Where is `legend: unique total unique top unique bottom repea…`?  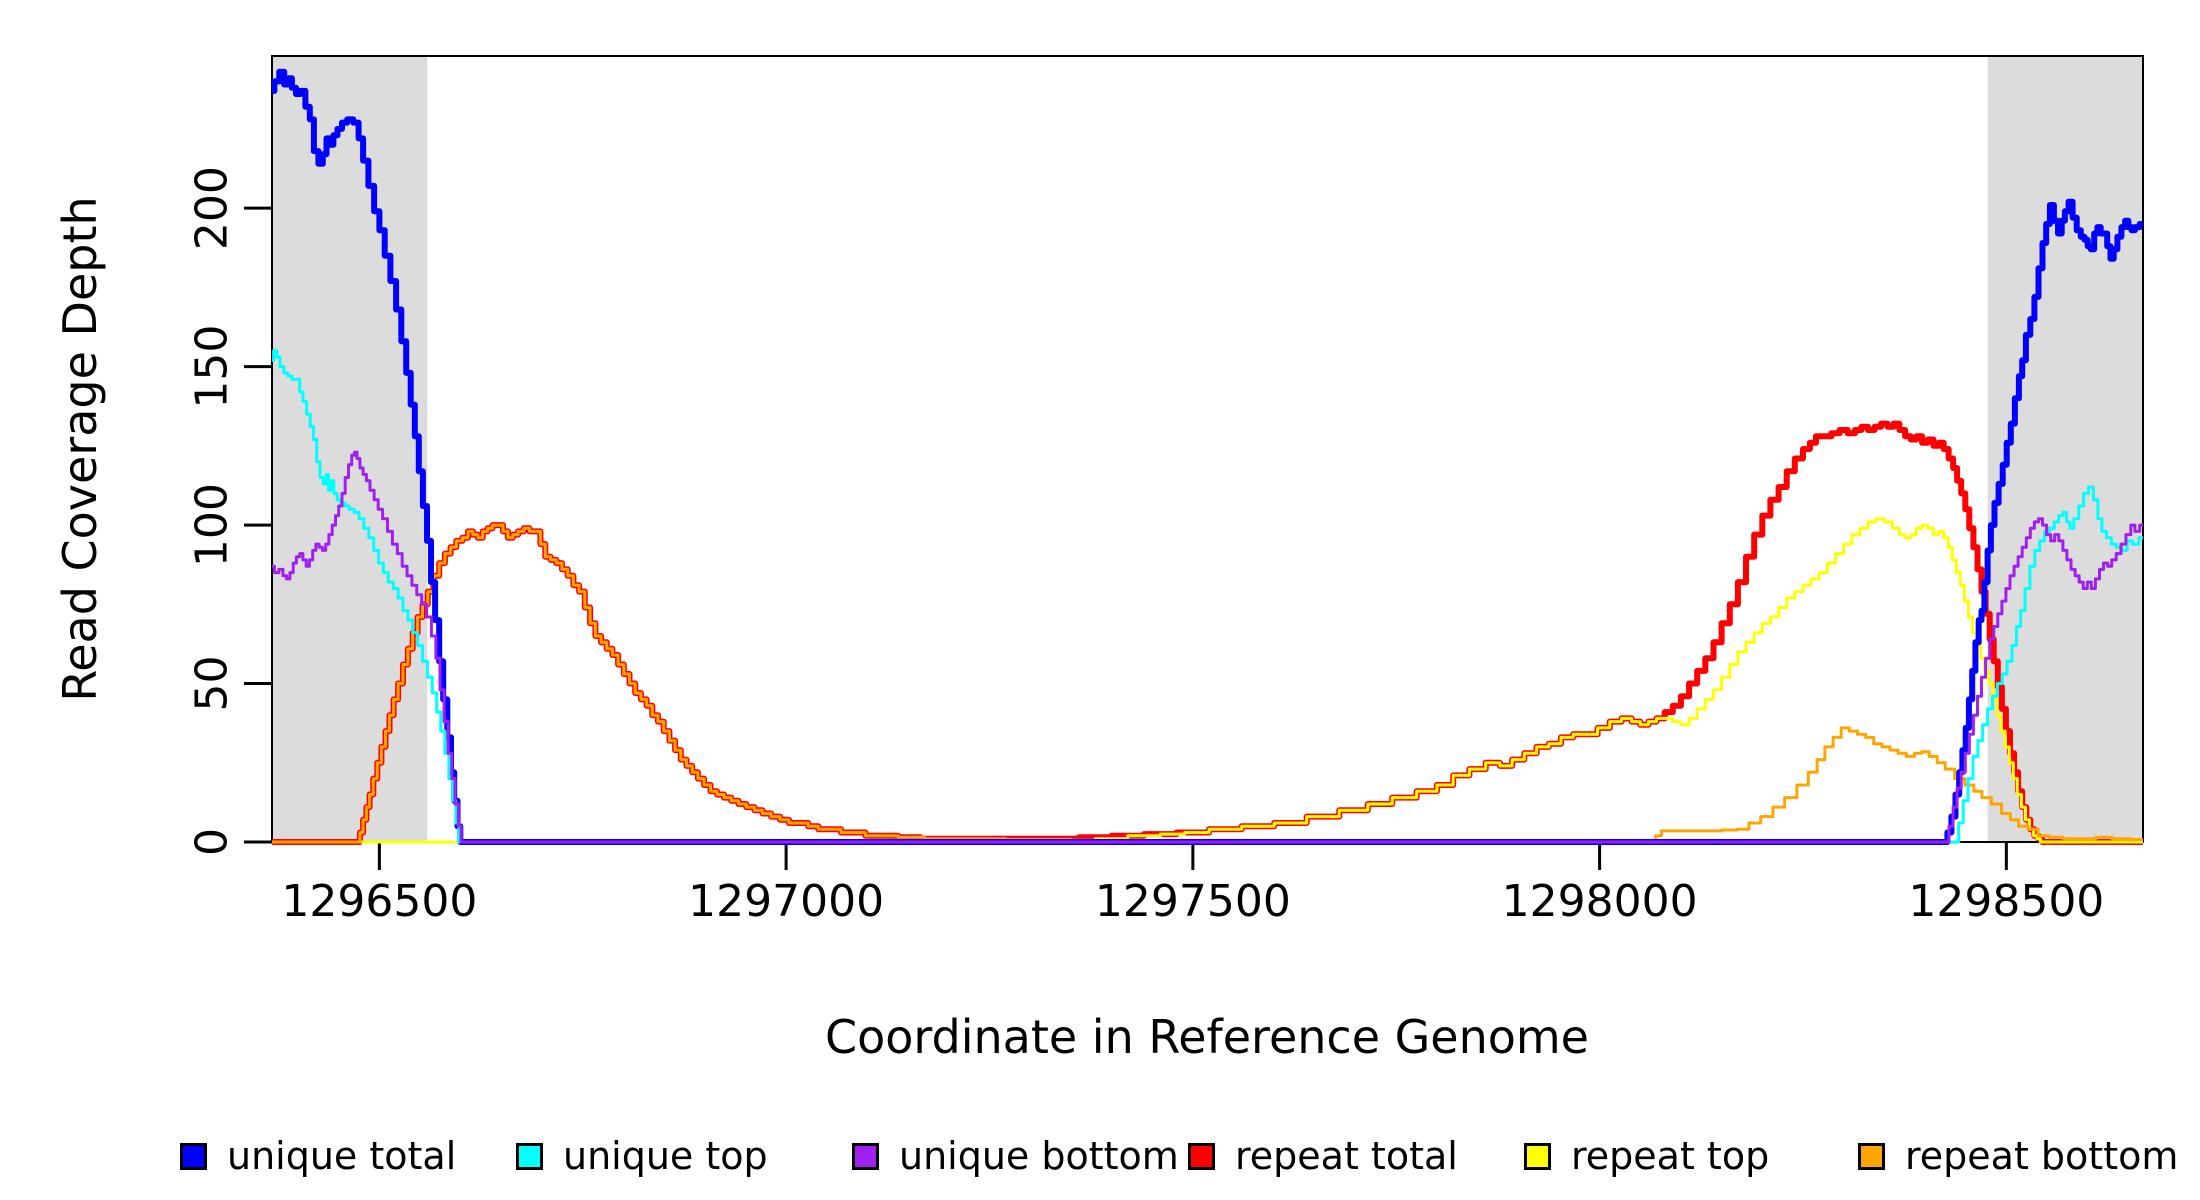 legend: unique total unique top unique bottom repea… is located at coordinates (1100, 1156).